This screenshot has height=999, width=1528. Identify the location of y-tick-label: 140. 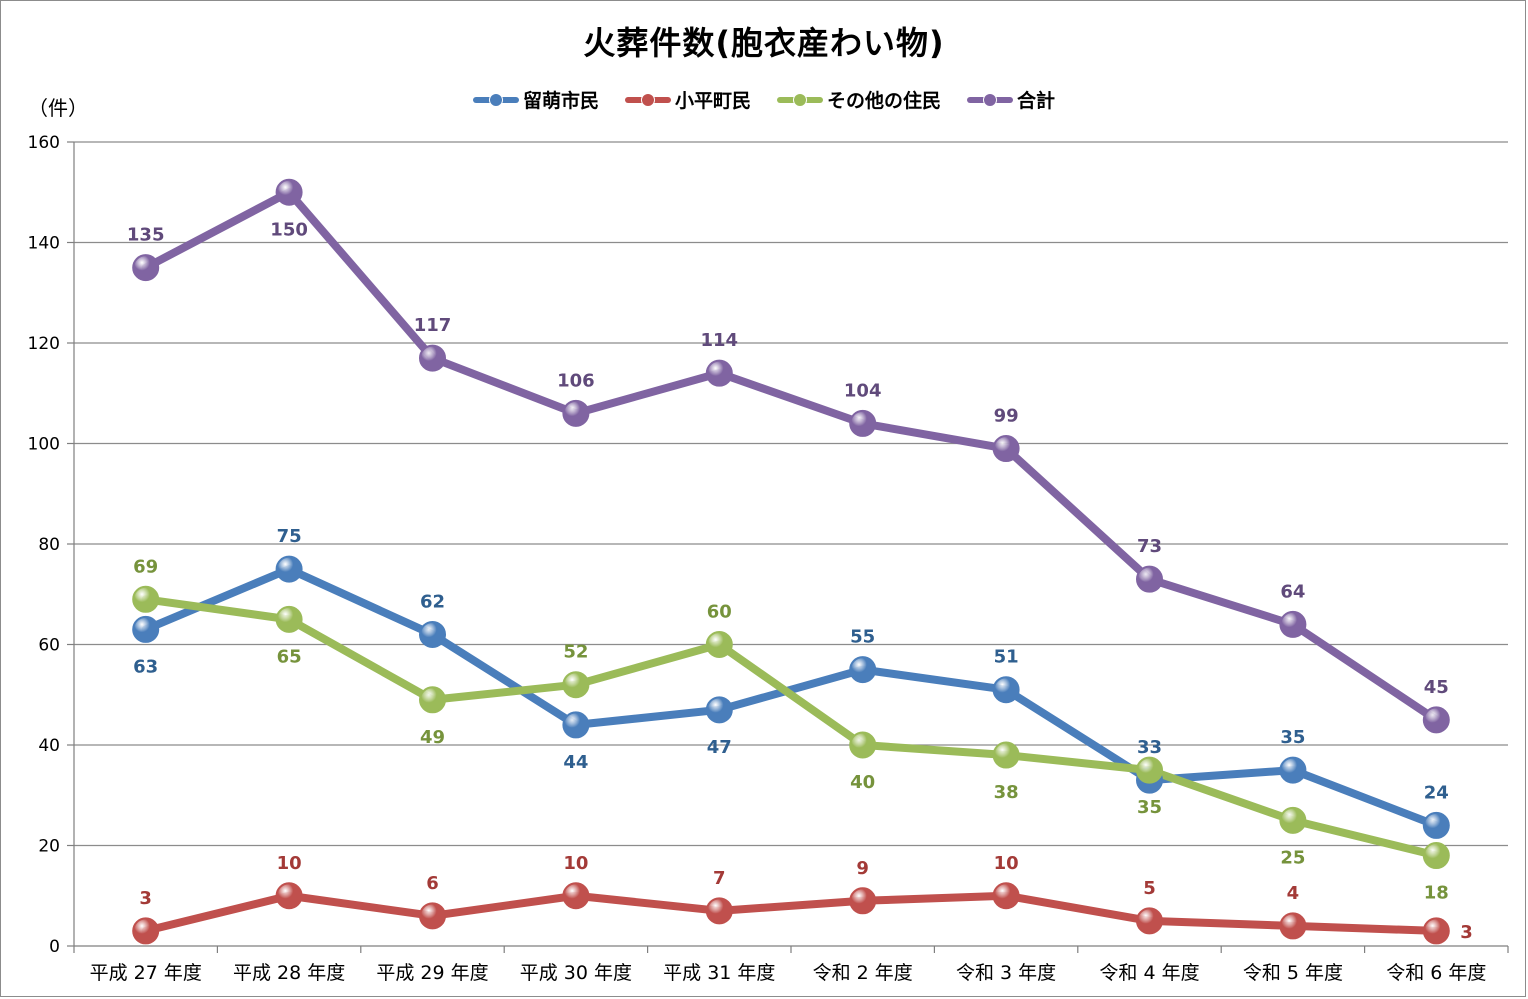
(44, 244).